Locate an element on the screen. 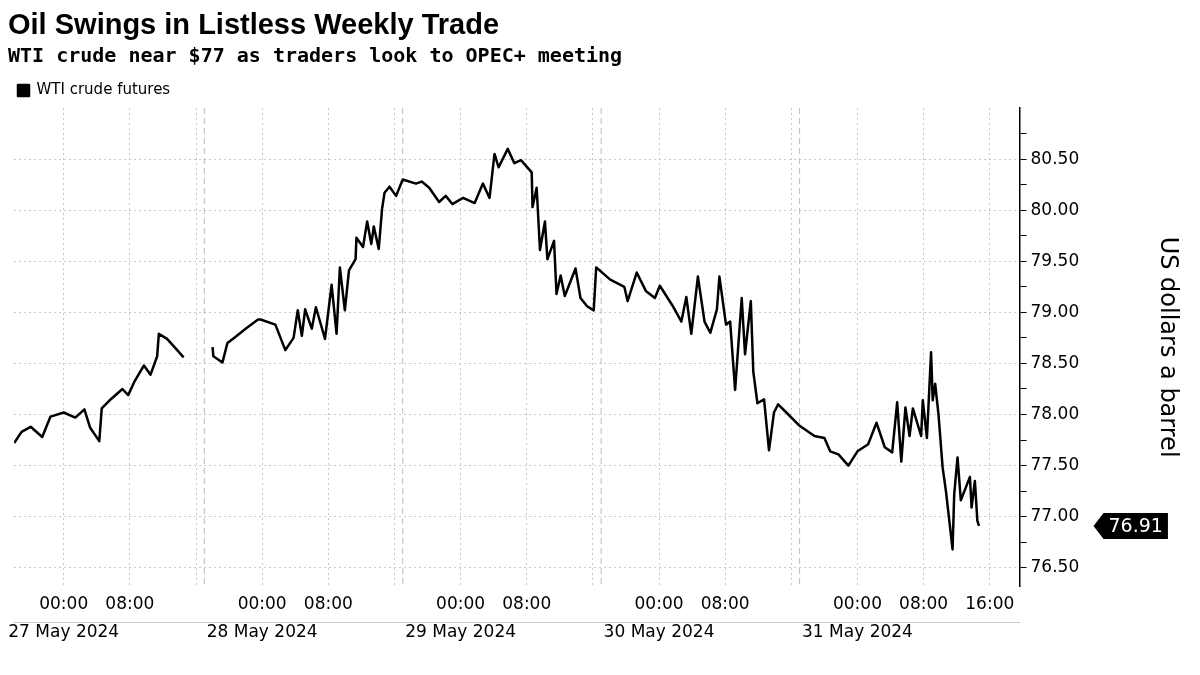 The image size is (1200, 675). y-tick-label: 77.00 is located at coordinates (1055, 515).